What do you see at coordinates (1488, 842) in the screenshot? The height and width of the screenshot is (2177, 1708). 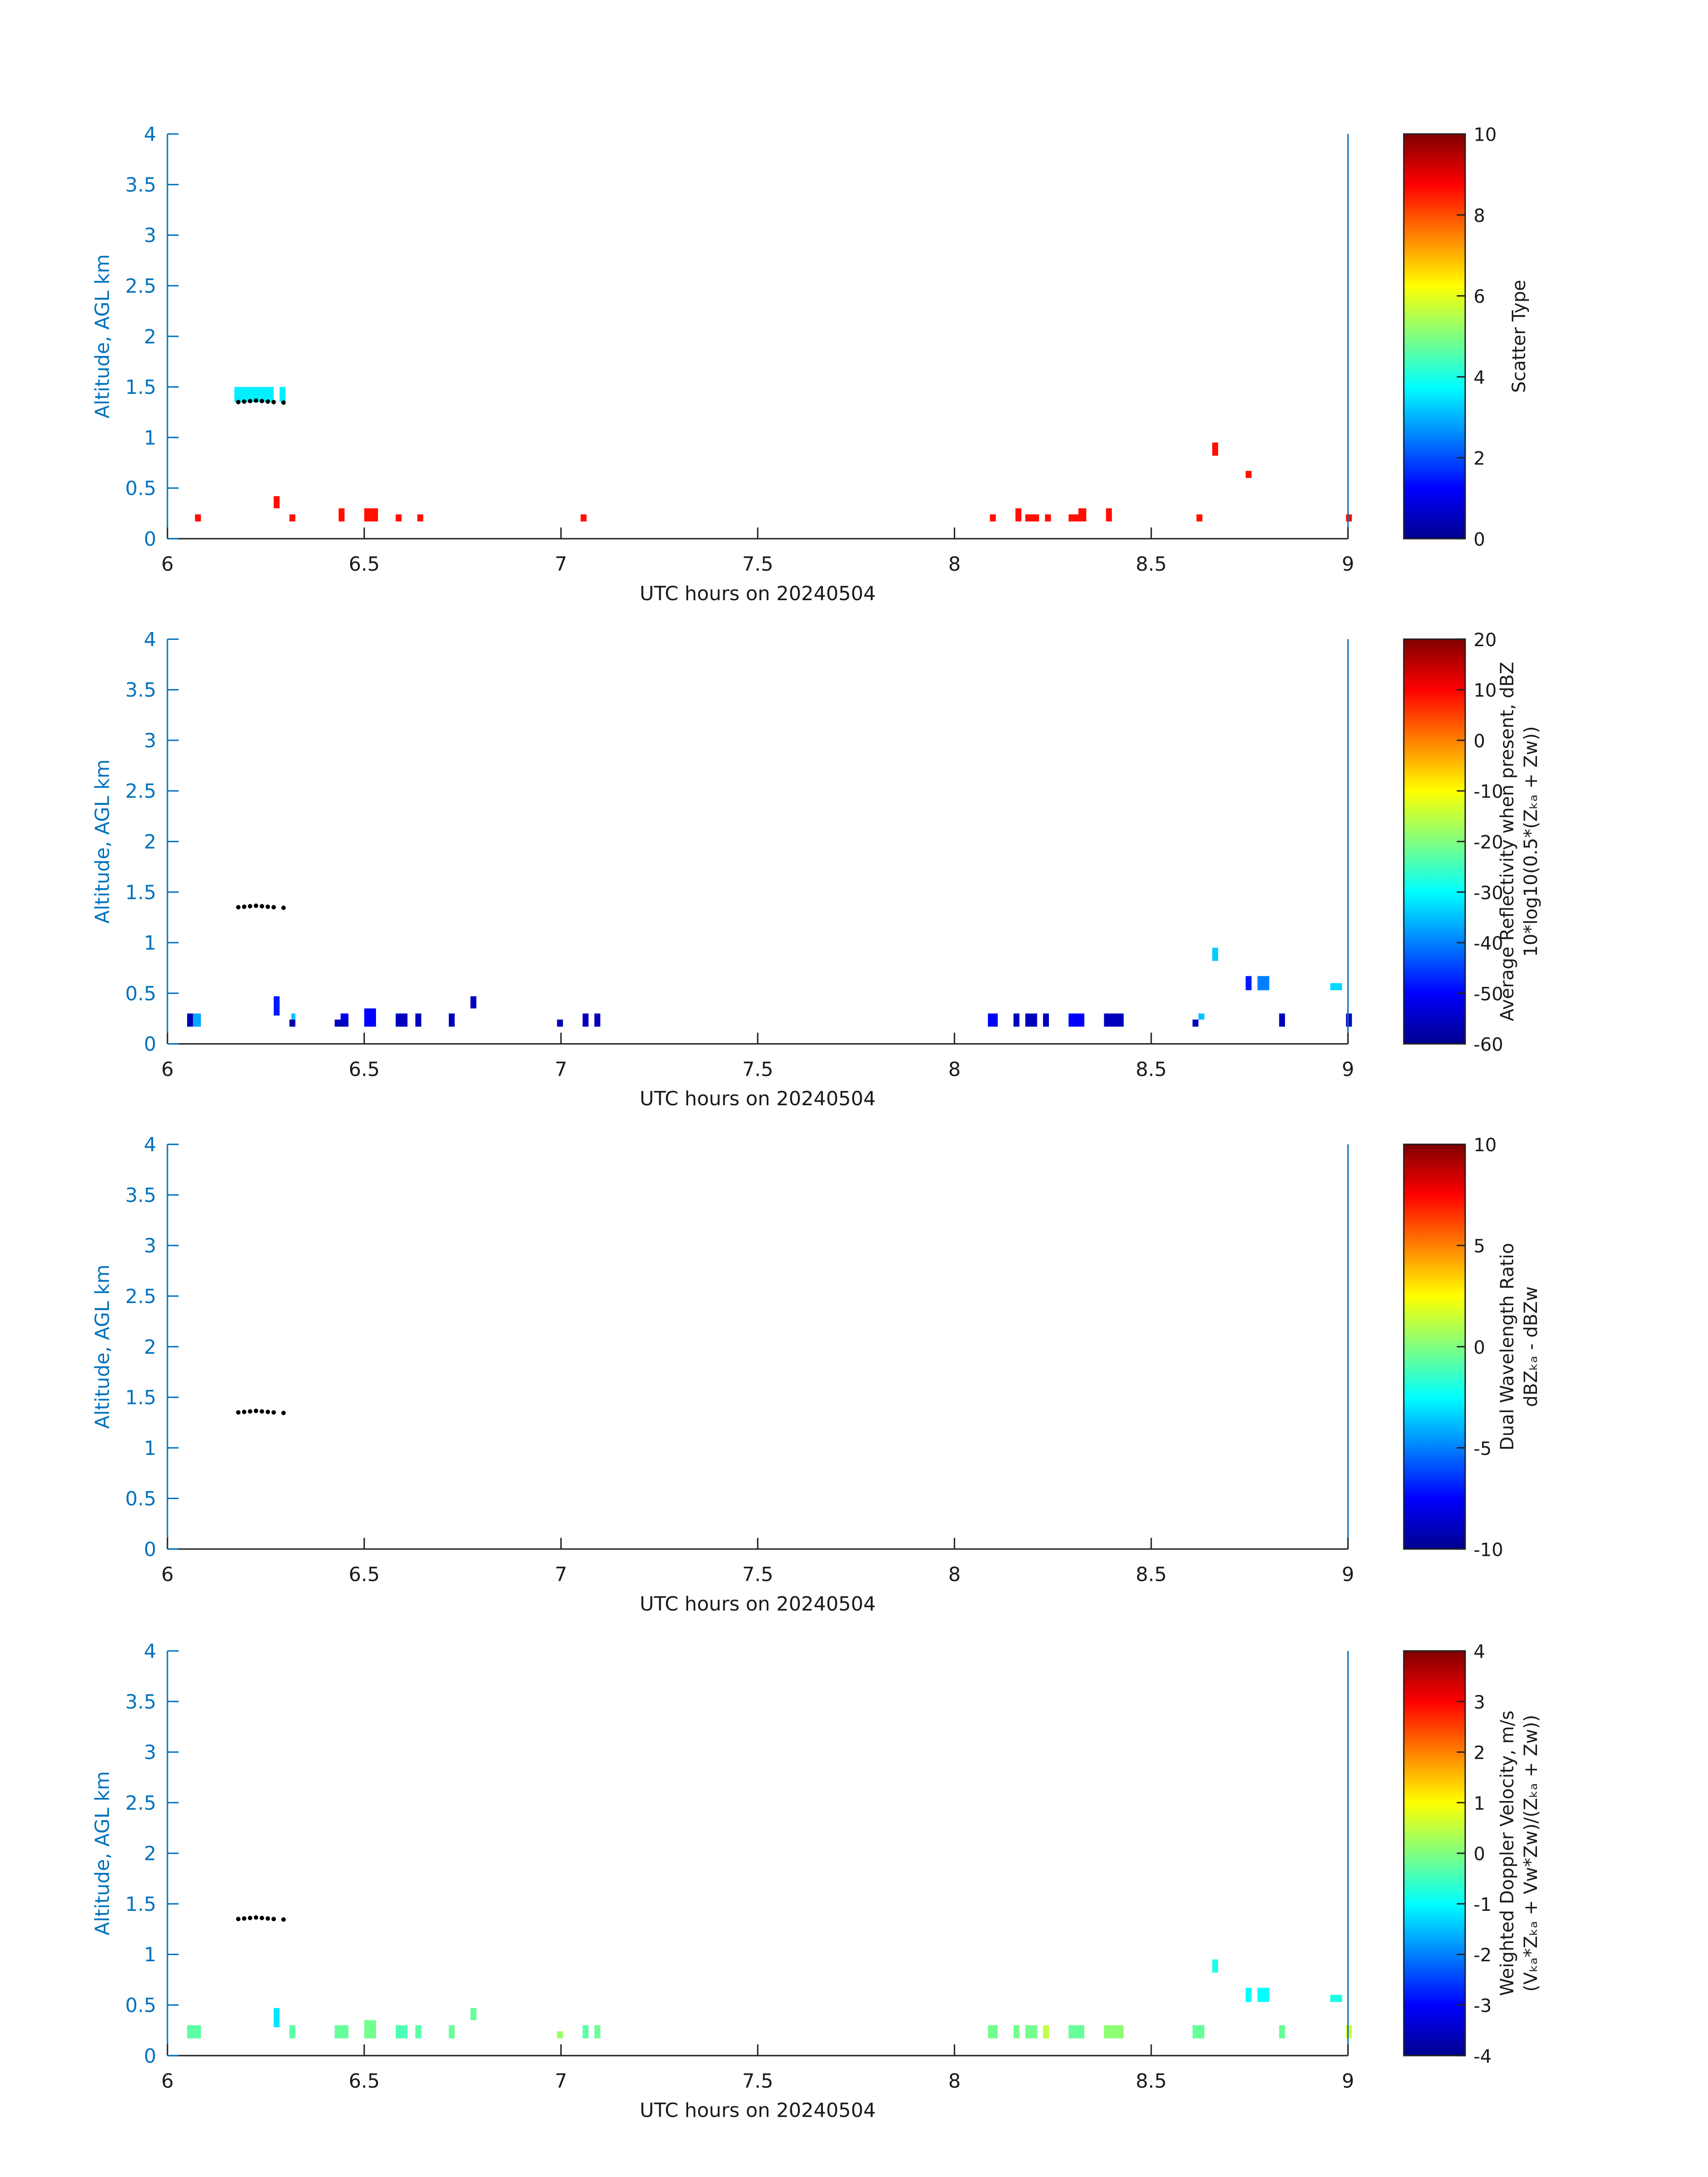 I see `colorbar-tick-label: -20` at bounding box center [1488, 842].